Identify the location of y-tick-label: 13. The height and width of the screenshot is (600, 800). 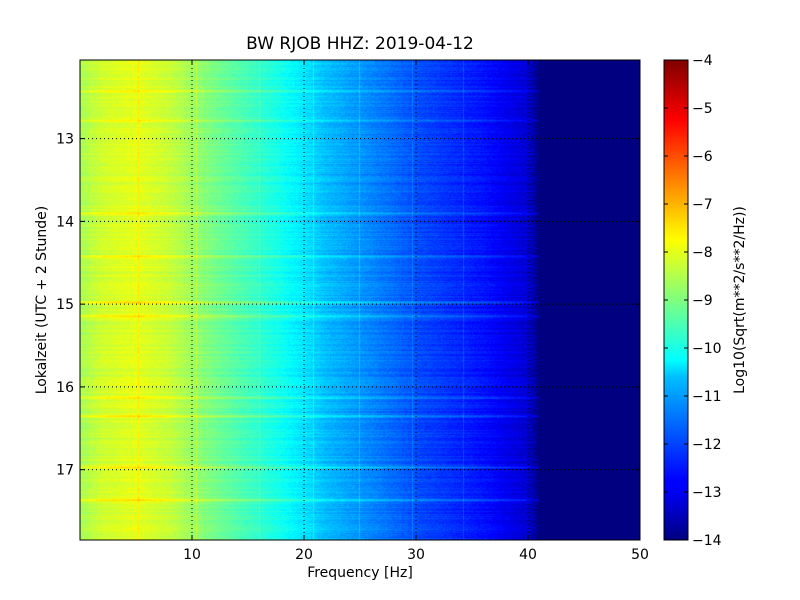
(65, 140).